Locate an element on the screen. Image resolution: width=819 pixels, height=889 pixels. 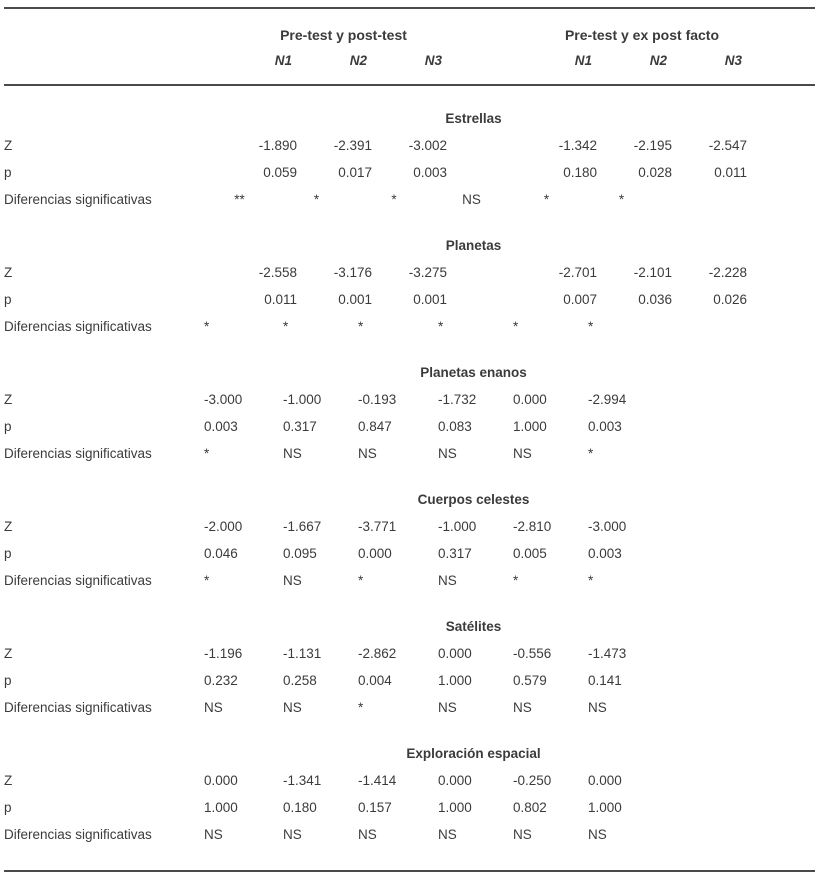
section-title-row: Estrellas is located at coordinates (409, 109).